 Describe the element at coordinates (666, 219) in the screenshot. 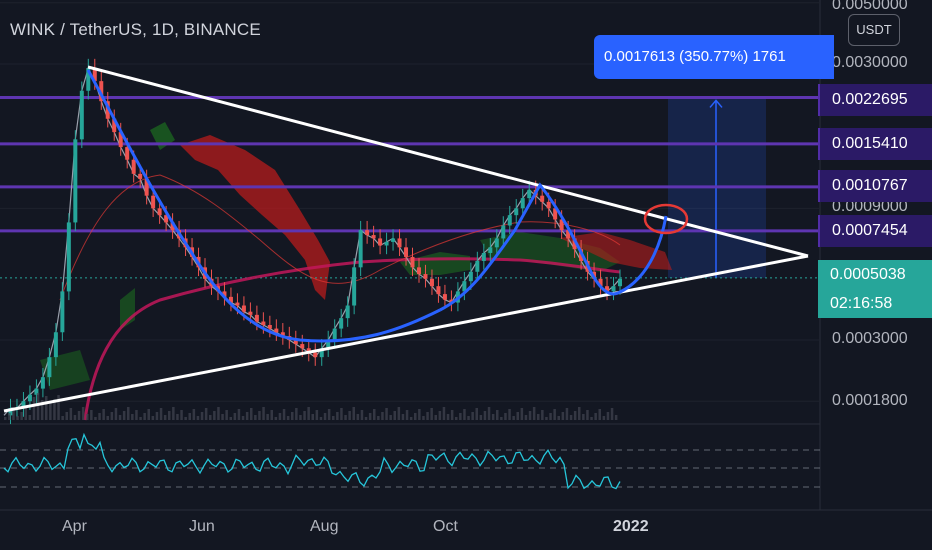

I see `breakout-circle` at that location.